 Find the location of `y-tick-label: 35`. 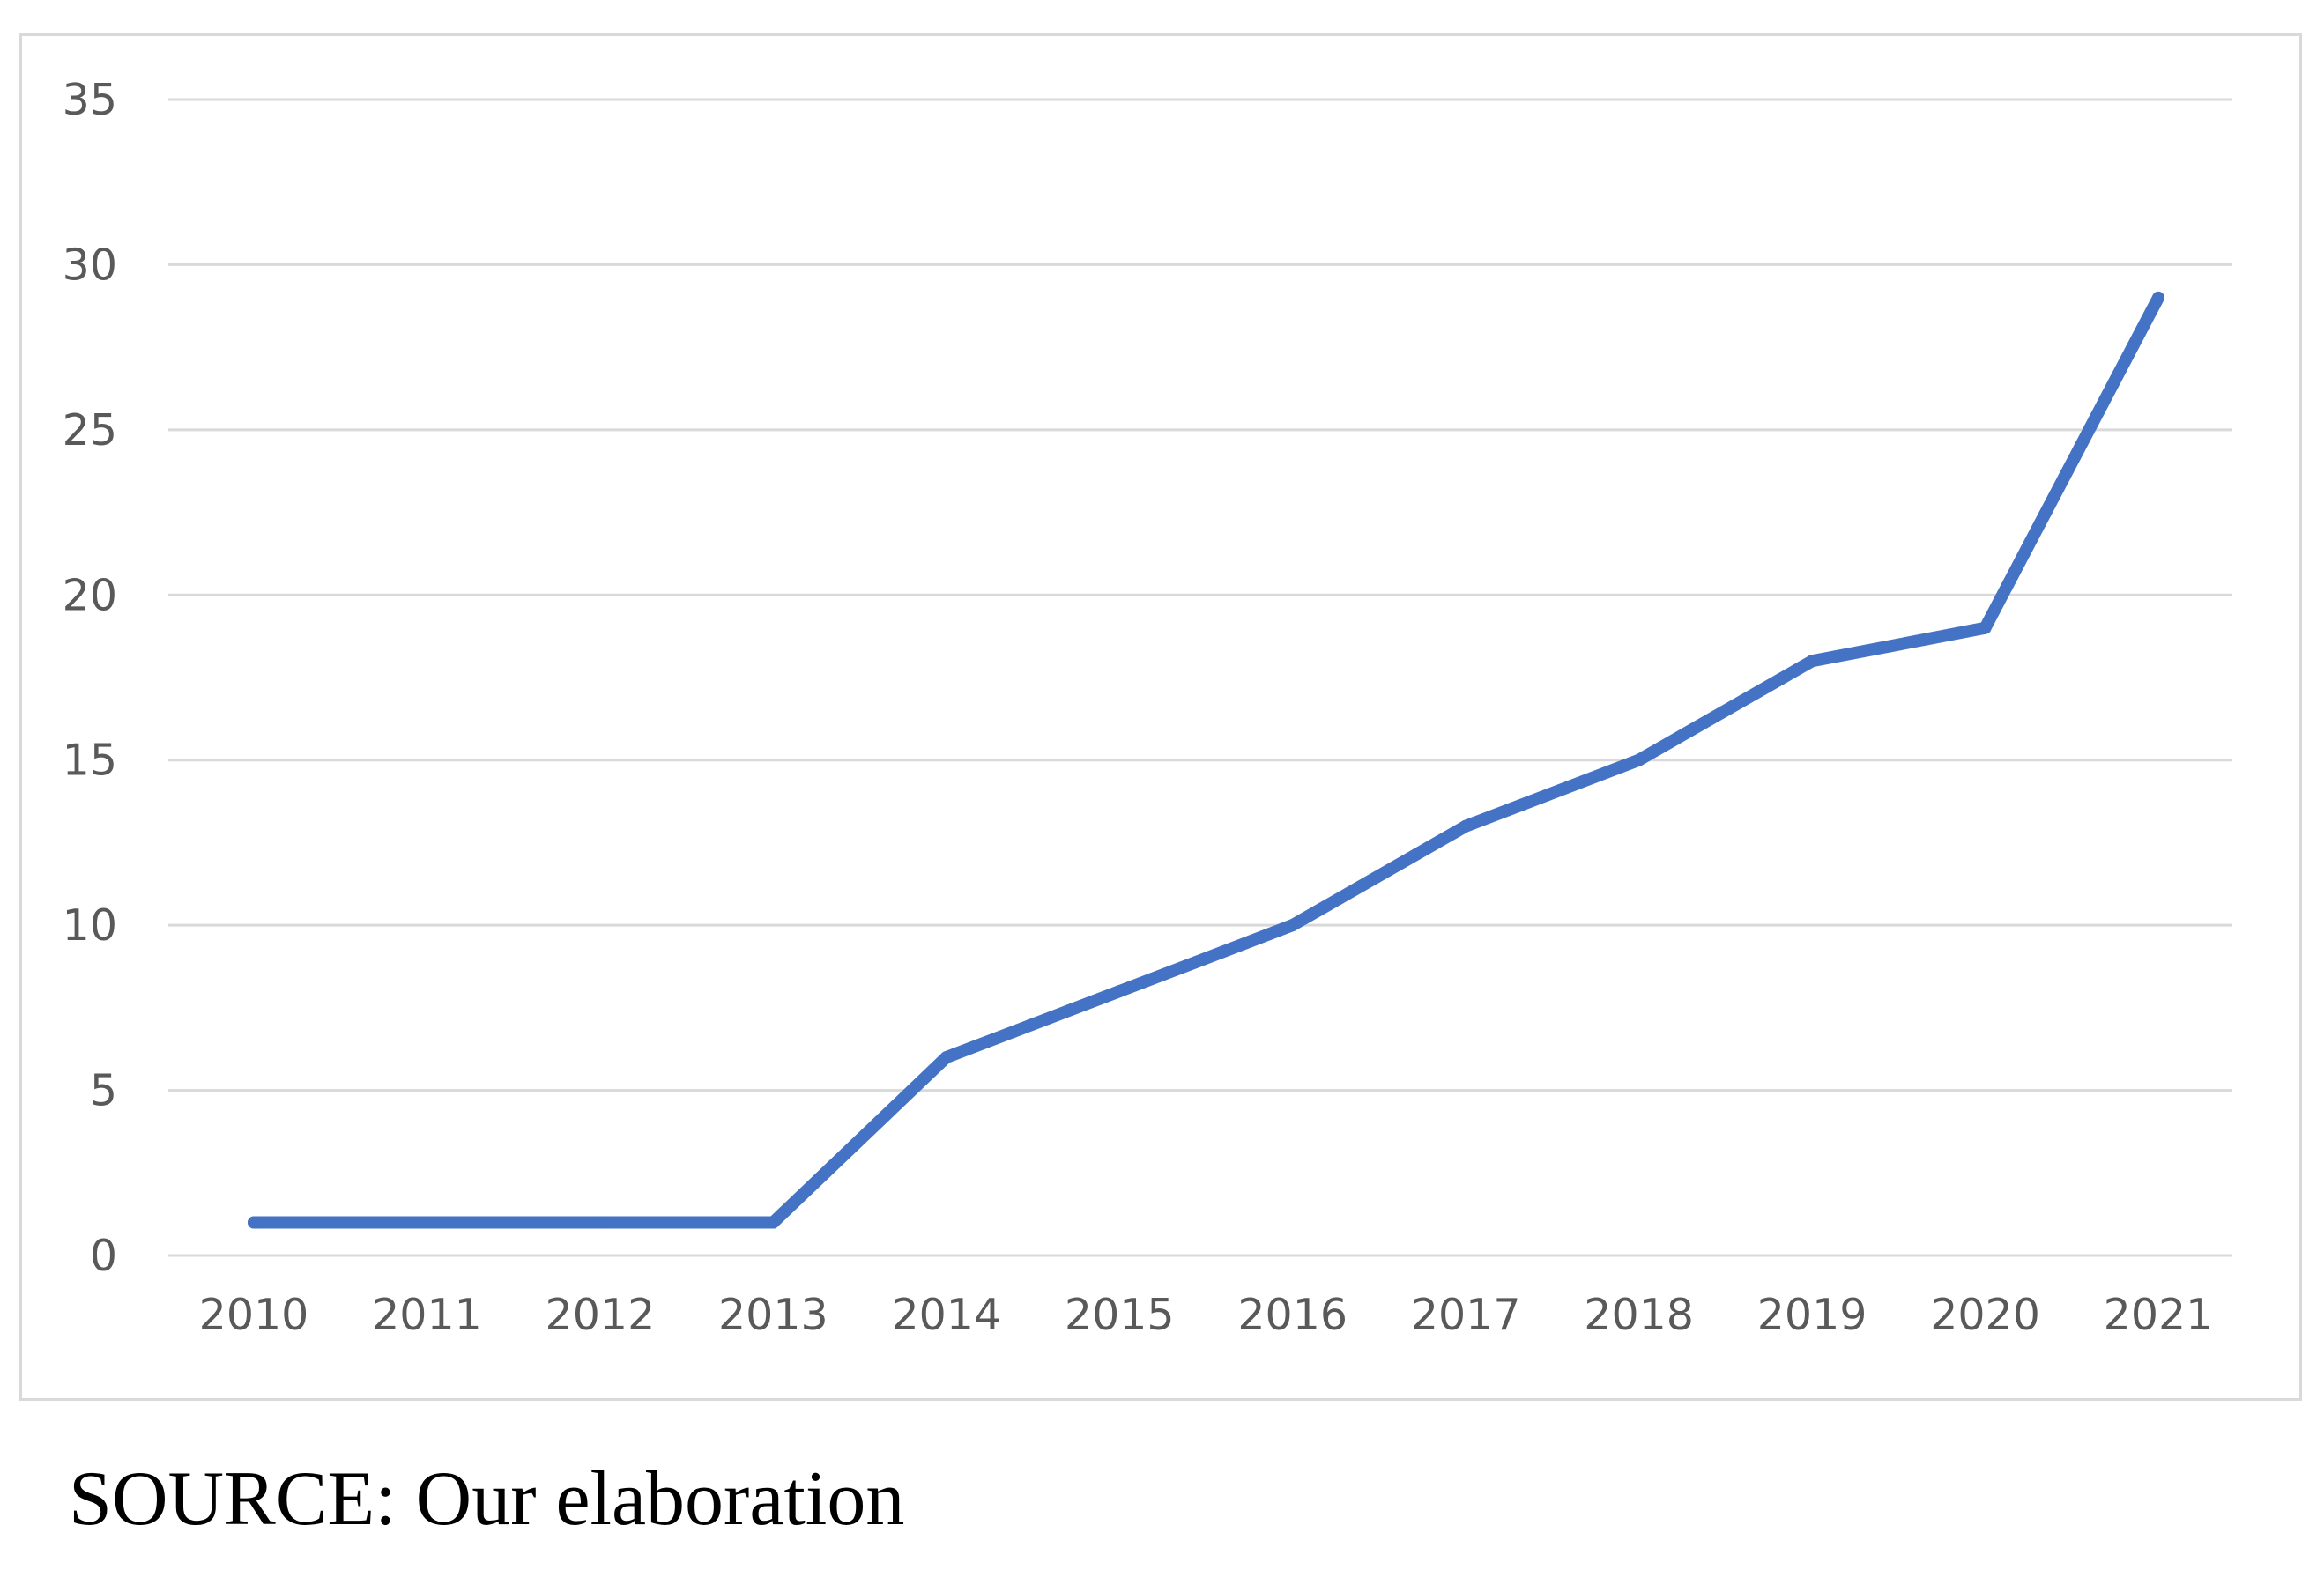

y-tick-label: 35 is located at coordinates (90, 100).